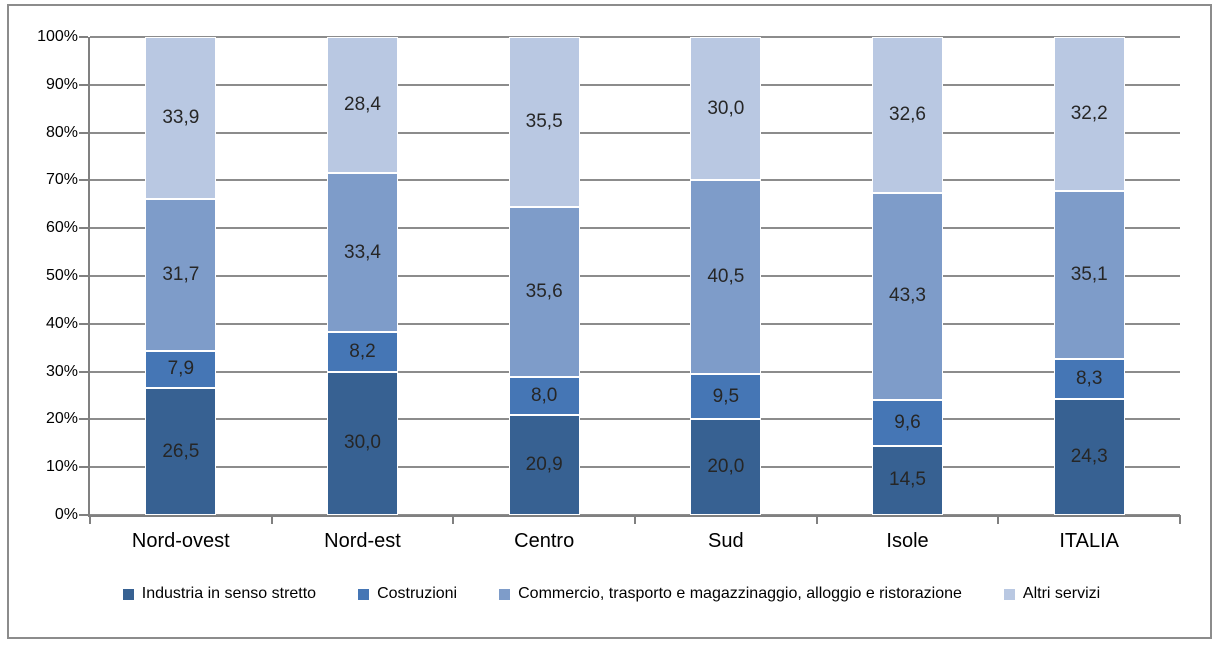  I want to click on legend-label: Industria in senso stretto, so click(229, 593).